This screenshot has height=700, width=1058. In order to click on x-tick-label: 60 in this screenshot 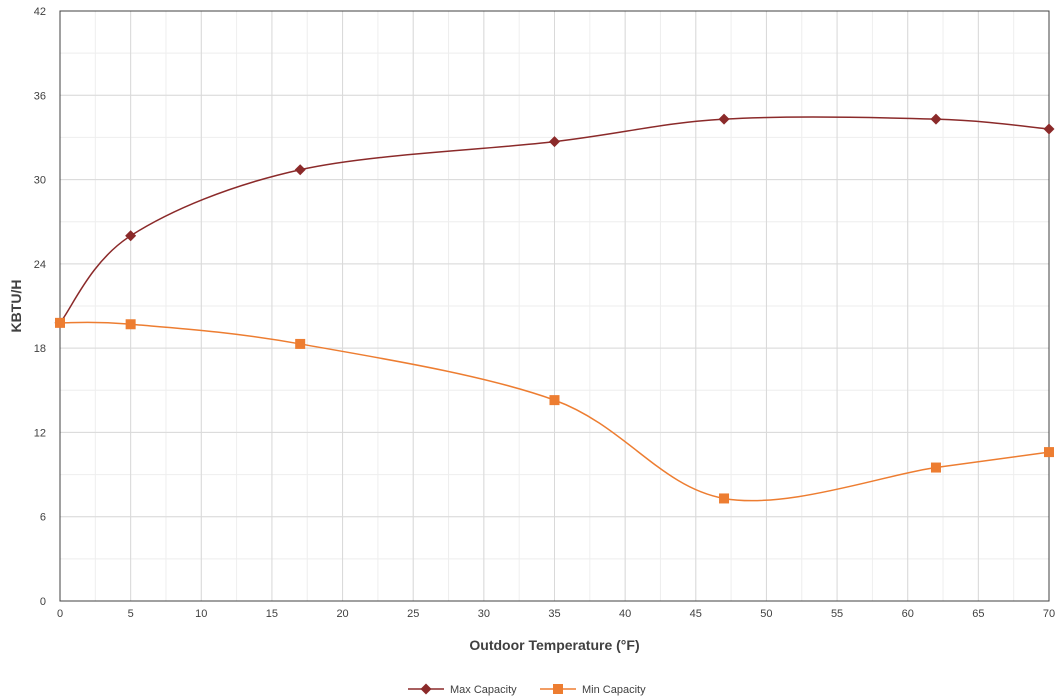, I will do `click(908, 614)`.